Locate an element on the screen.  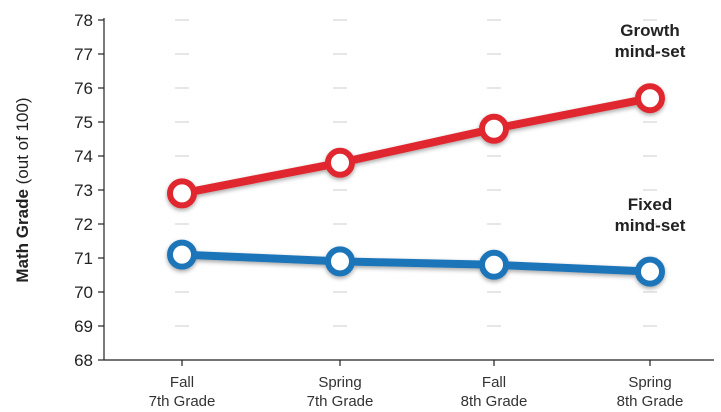
y-tick-label: 78 is located at coordinates (83, 20).